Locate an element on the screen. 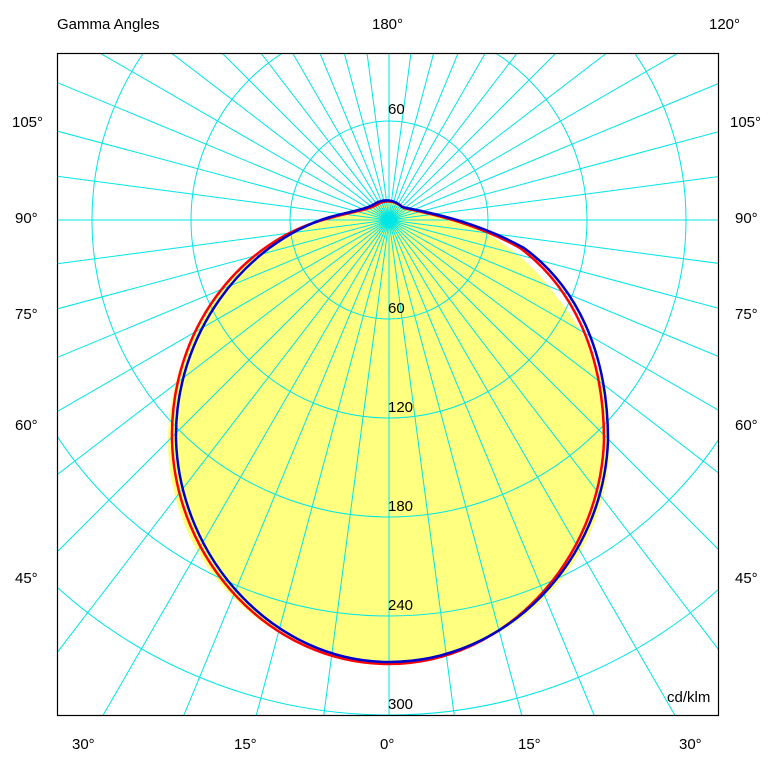 The image size is (773, 772). ring-label-60-top: 60 is located at coordinates (396, 109).